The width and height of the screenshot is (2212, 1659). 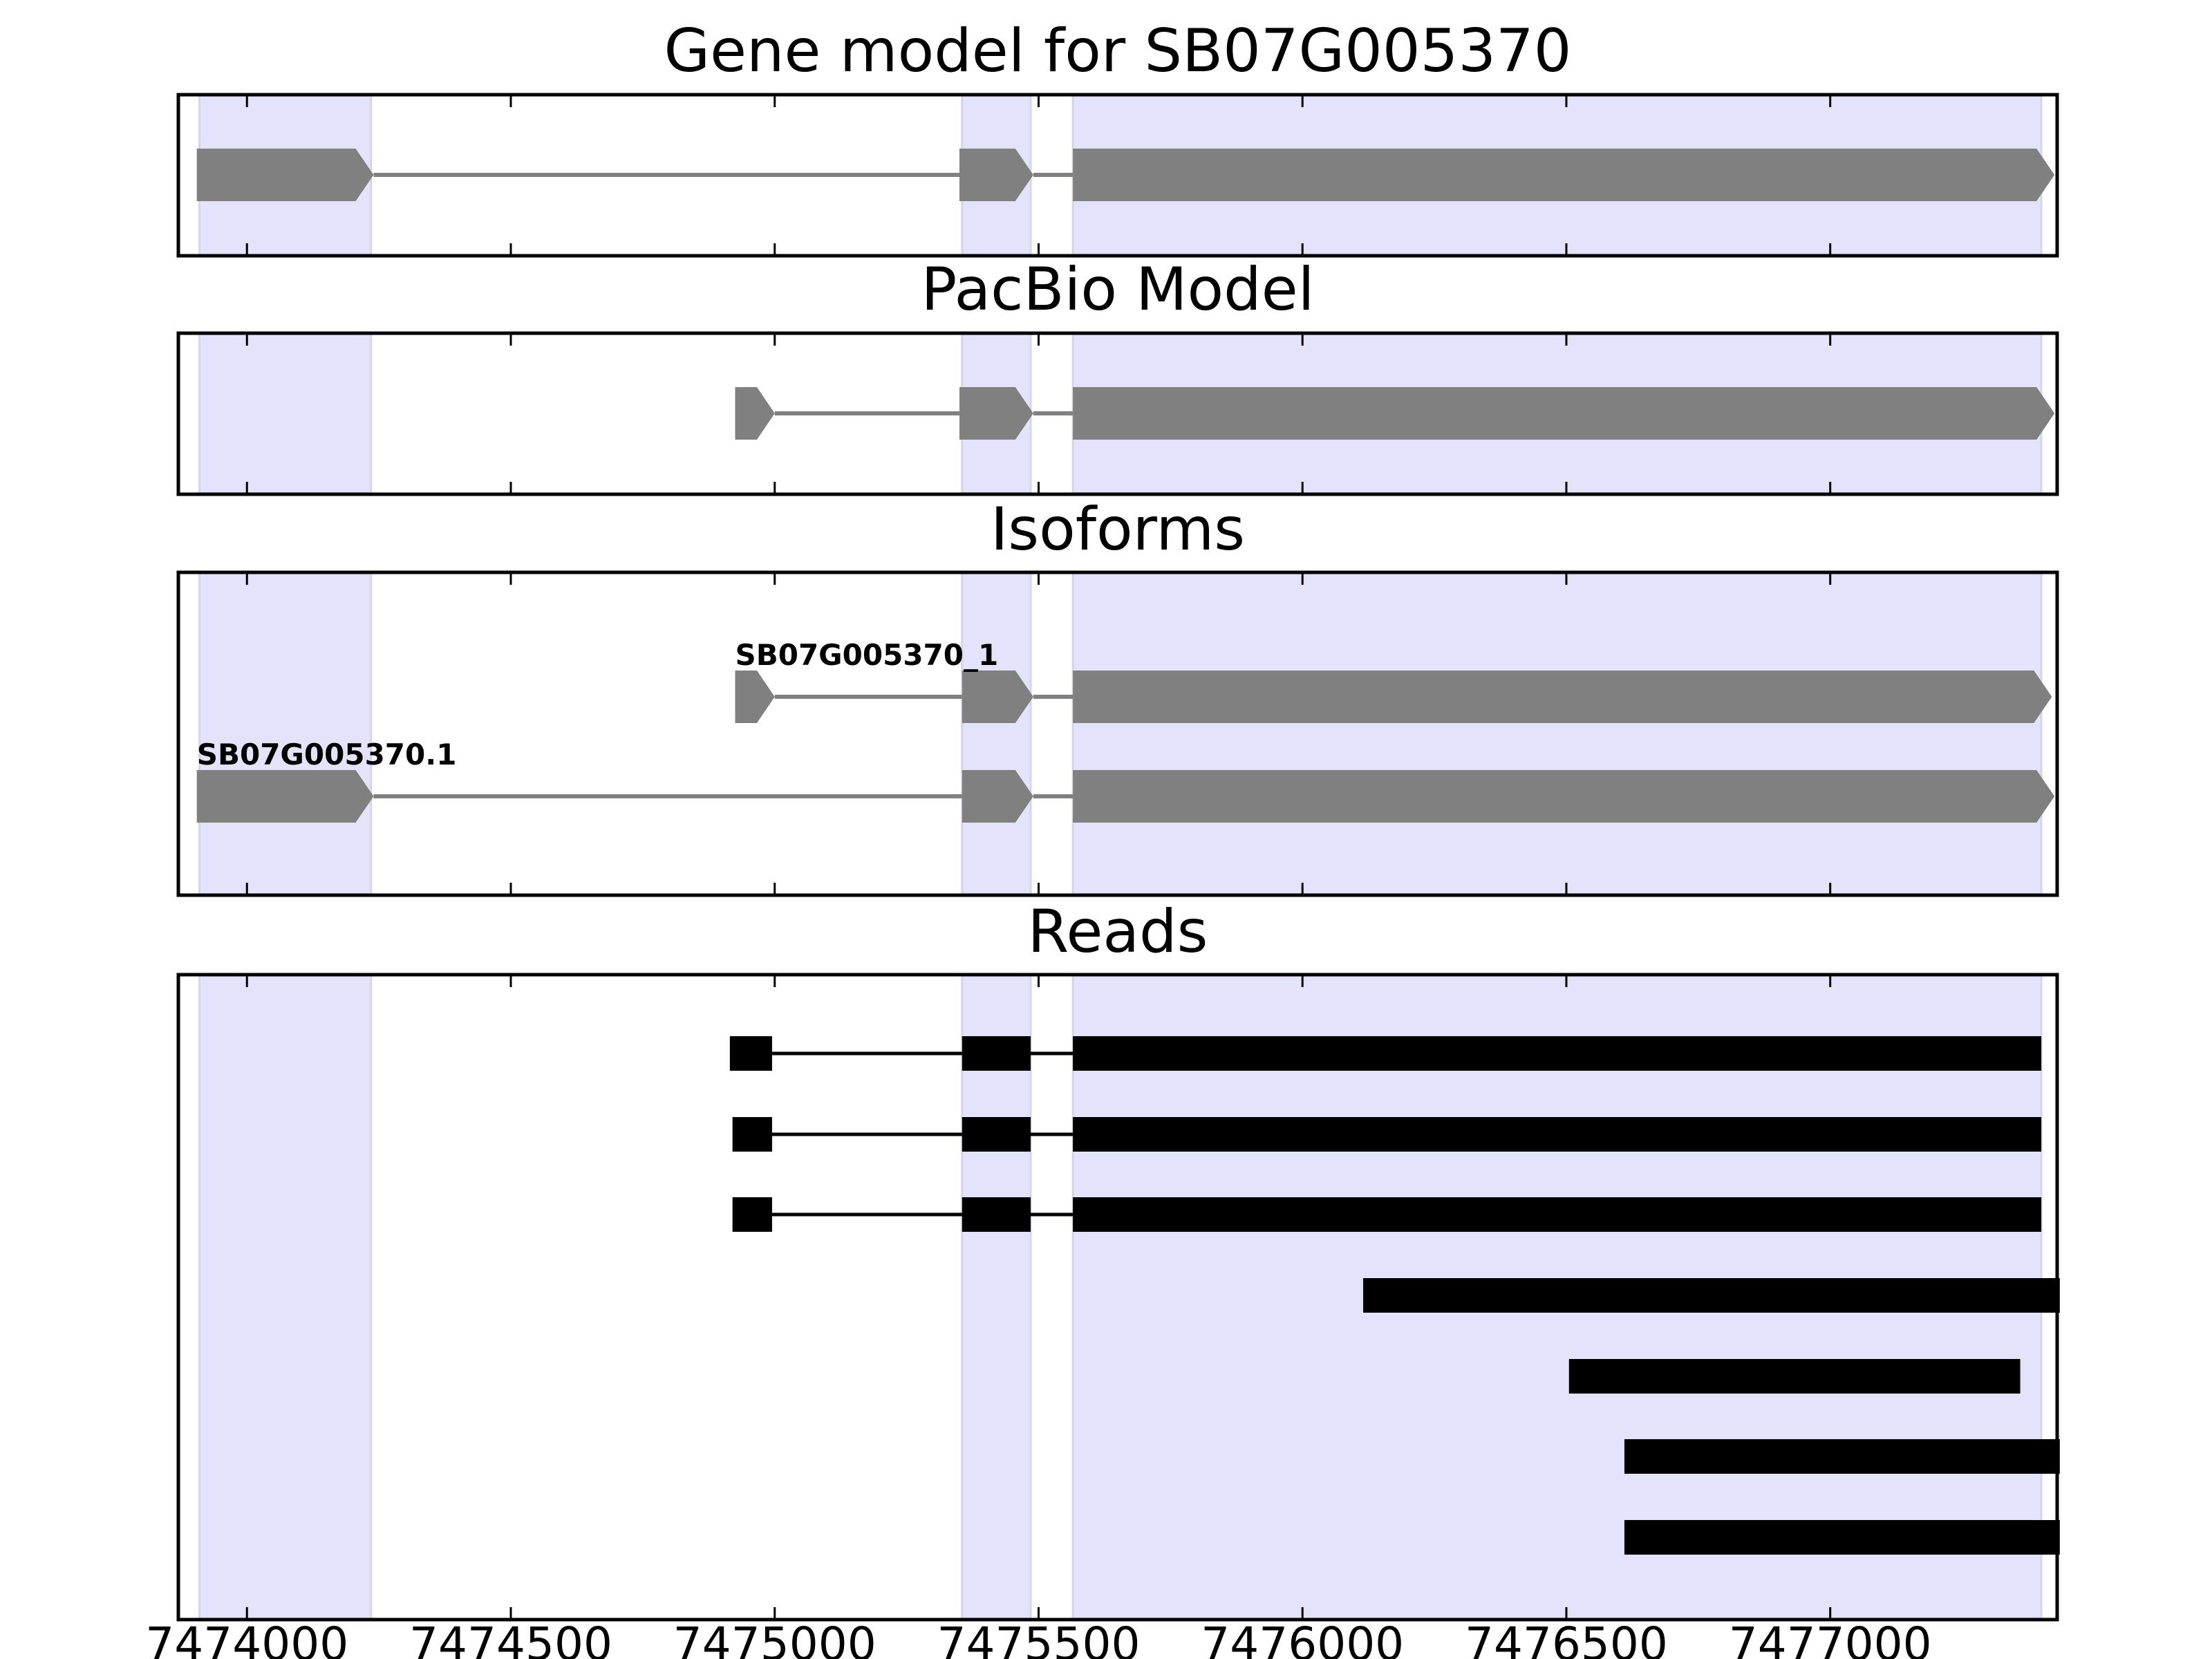 I want to click on panel-title: Gene model for SB07G005370, so click(x=1118, y=51).